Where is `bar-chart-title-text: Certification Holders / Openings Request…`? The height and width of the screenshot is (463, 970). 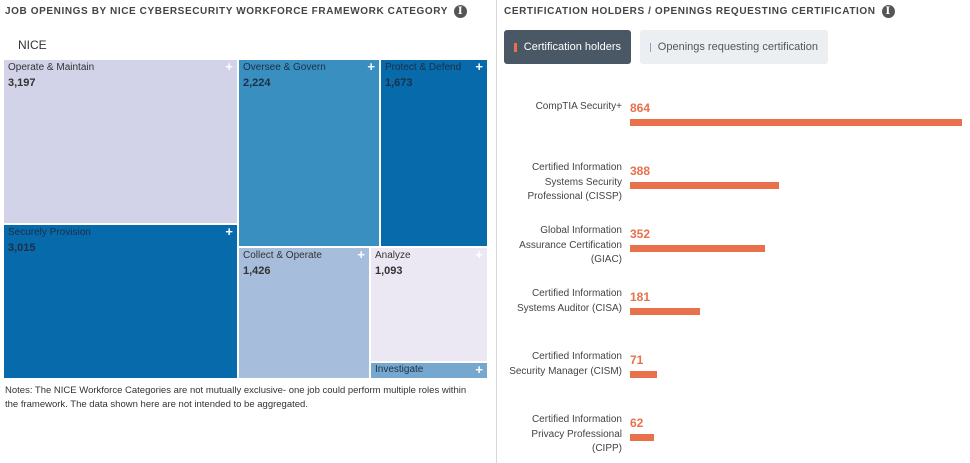 bar-chart-title-text: Certification Holders / Openings Request… is located at coordinates (690, 11).